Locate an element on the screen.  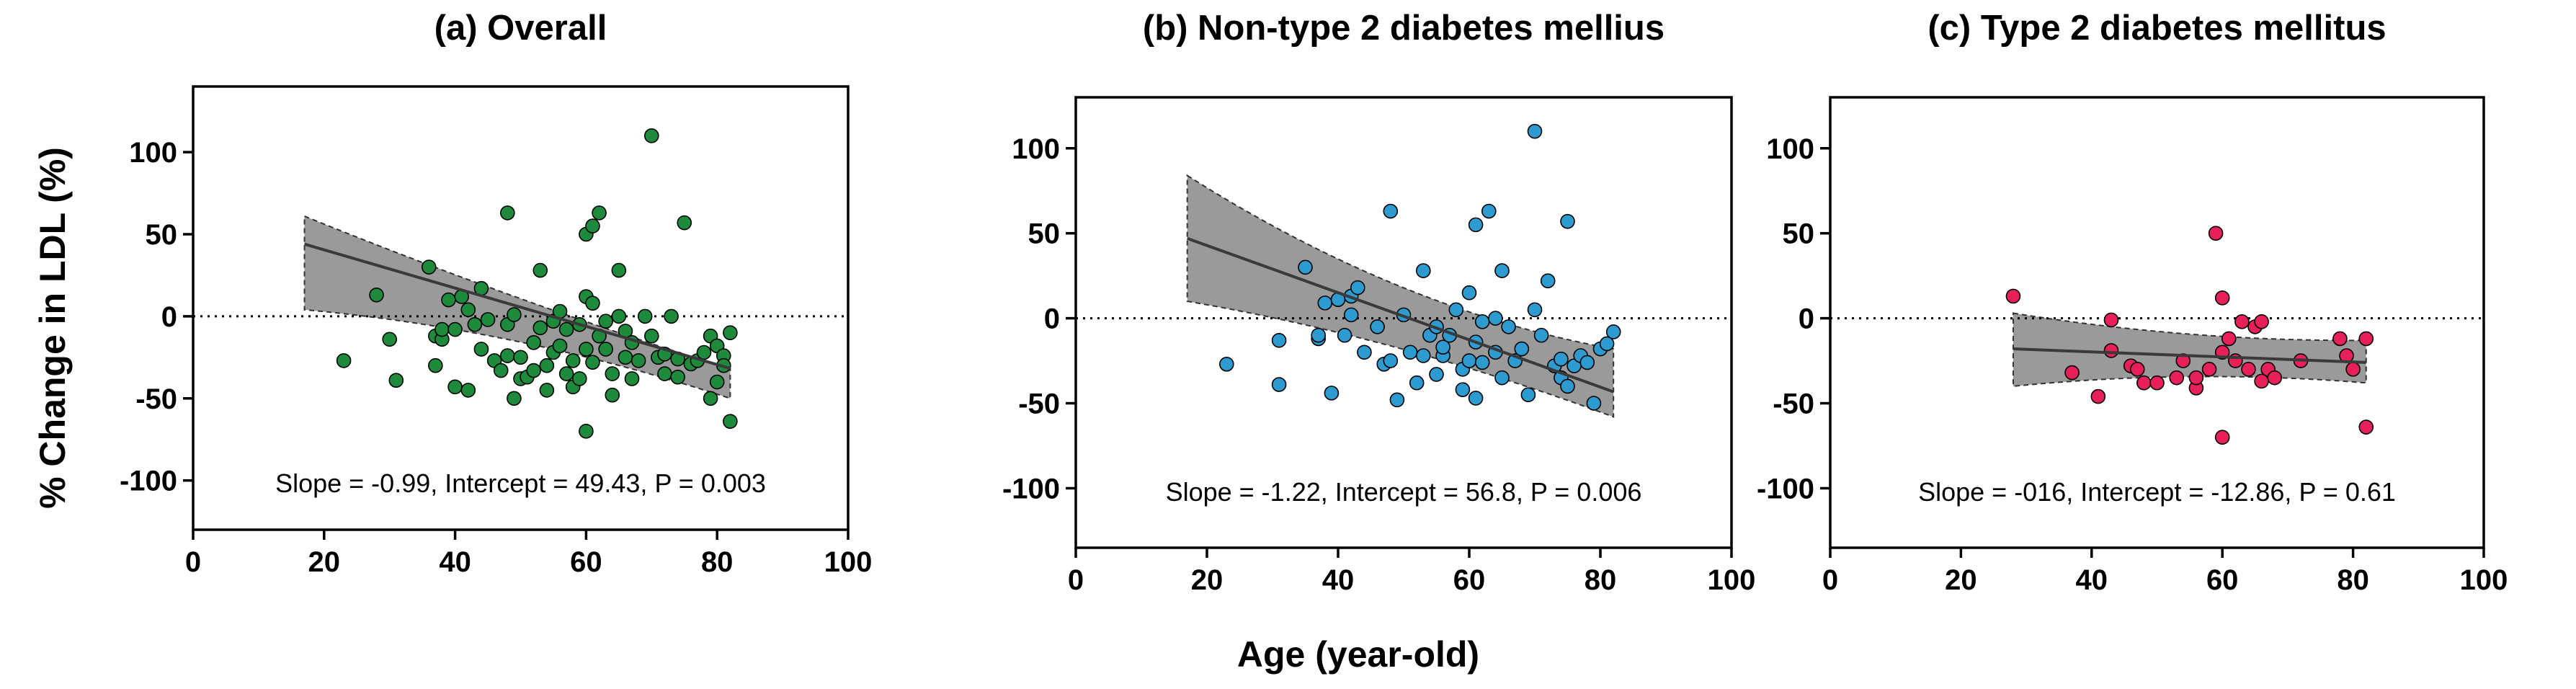
x-axis-label: Age (year-old) is located at coordinates (1358, 654).